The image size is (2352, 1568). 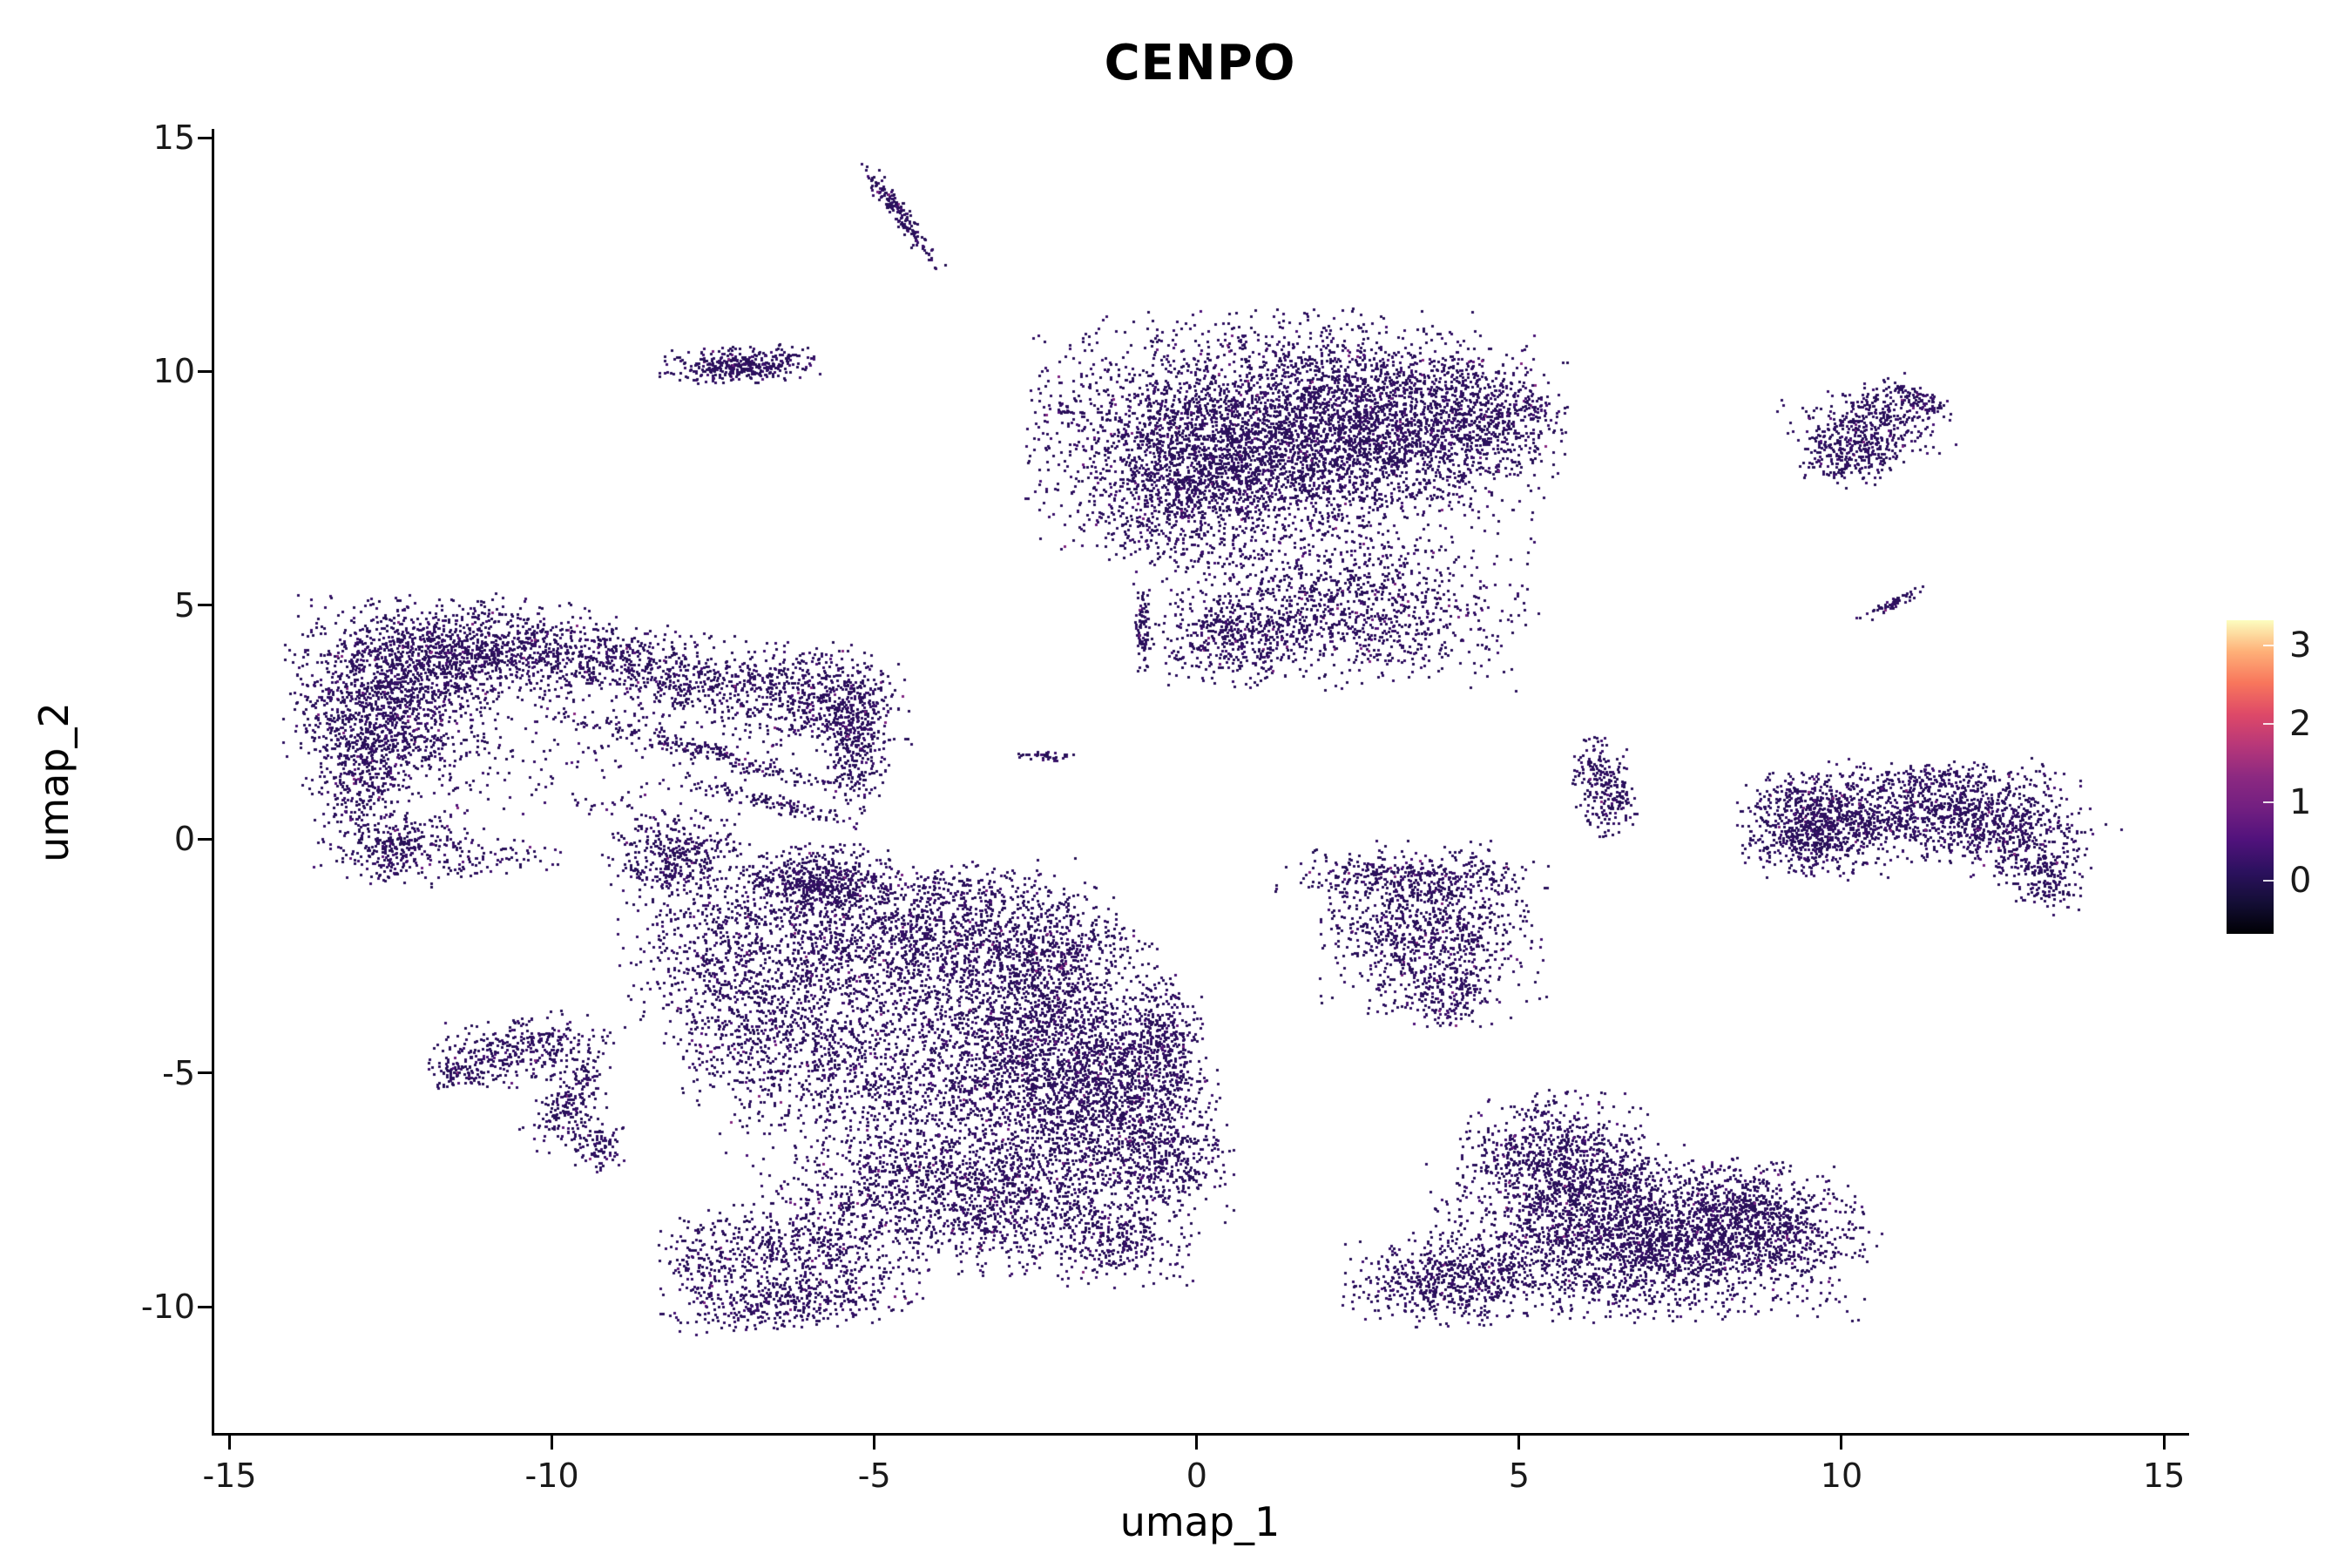 What do you see at coordinates (1841, 1476) in the screenshot?
I see `x-tick-label: 10` at bounding box center [1841, 1476].